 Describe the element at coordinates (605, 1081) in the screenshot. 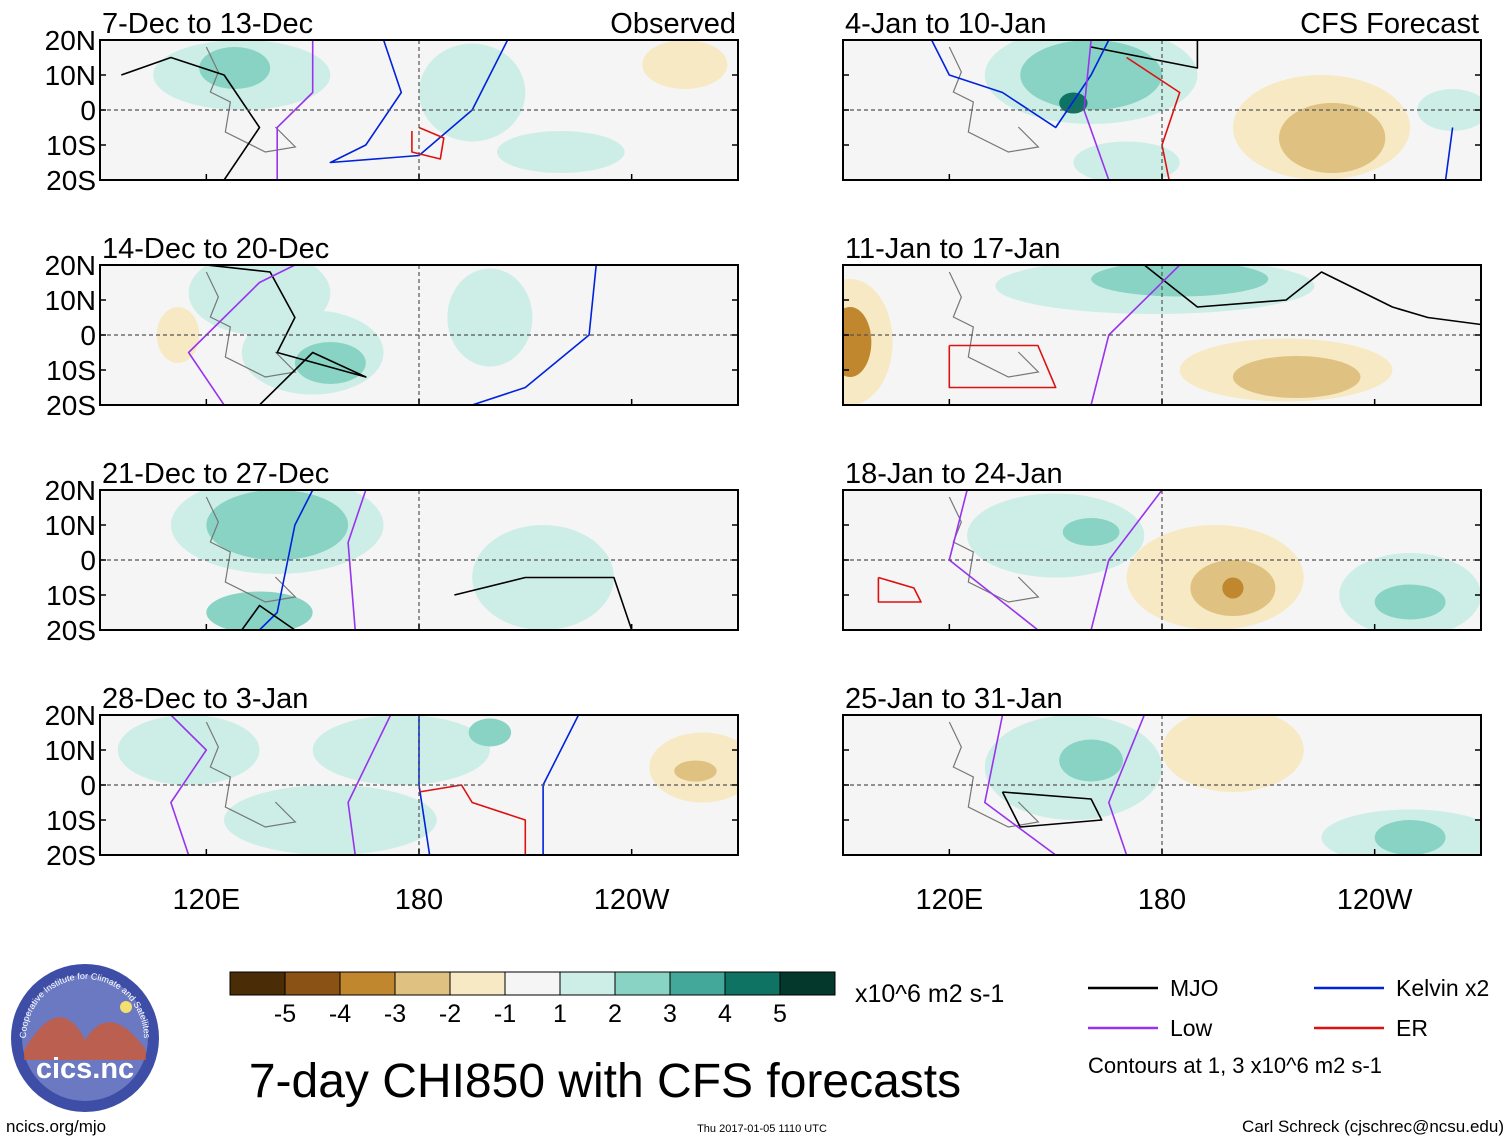

I see `figure-title: 7-day CHI850 with CFS forecasts` at that location.